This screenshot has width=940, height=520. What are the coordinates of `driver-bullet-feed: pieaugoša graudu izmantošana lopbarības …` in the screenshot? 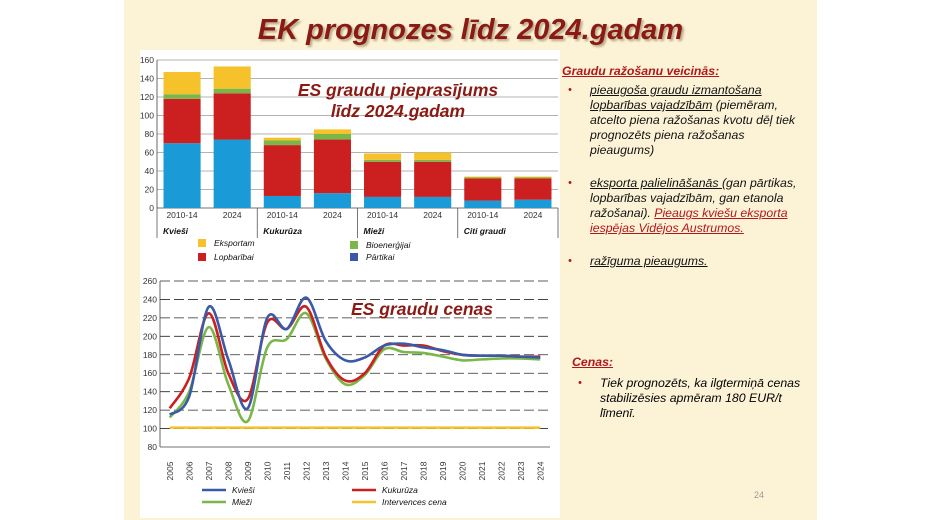 It's located at (687, 120).